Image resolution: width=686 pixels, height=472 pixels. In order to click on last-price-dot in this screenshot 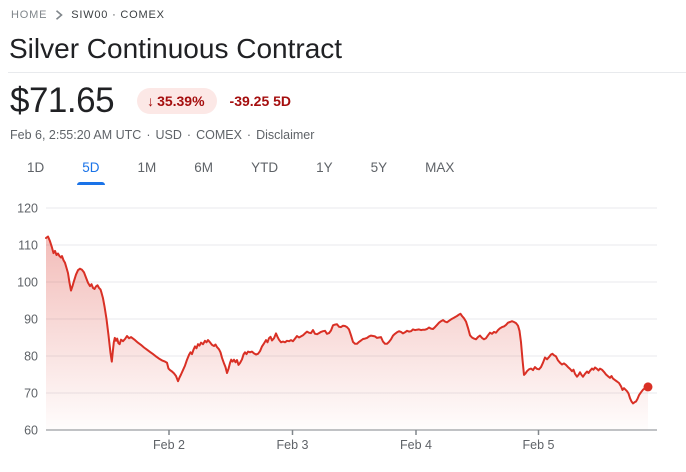, I will do `click(648, 387)`.